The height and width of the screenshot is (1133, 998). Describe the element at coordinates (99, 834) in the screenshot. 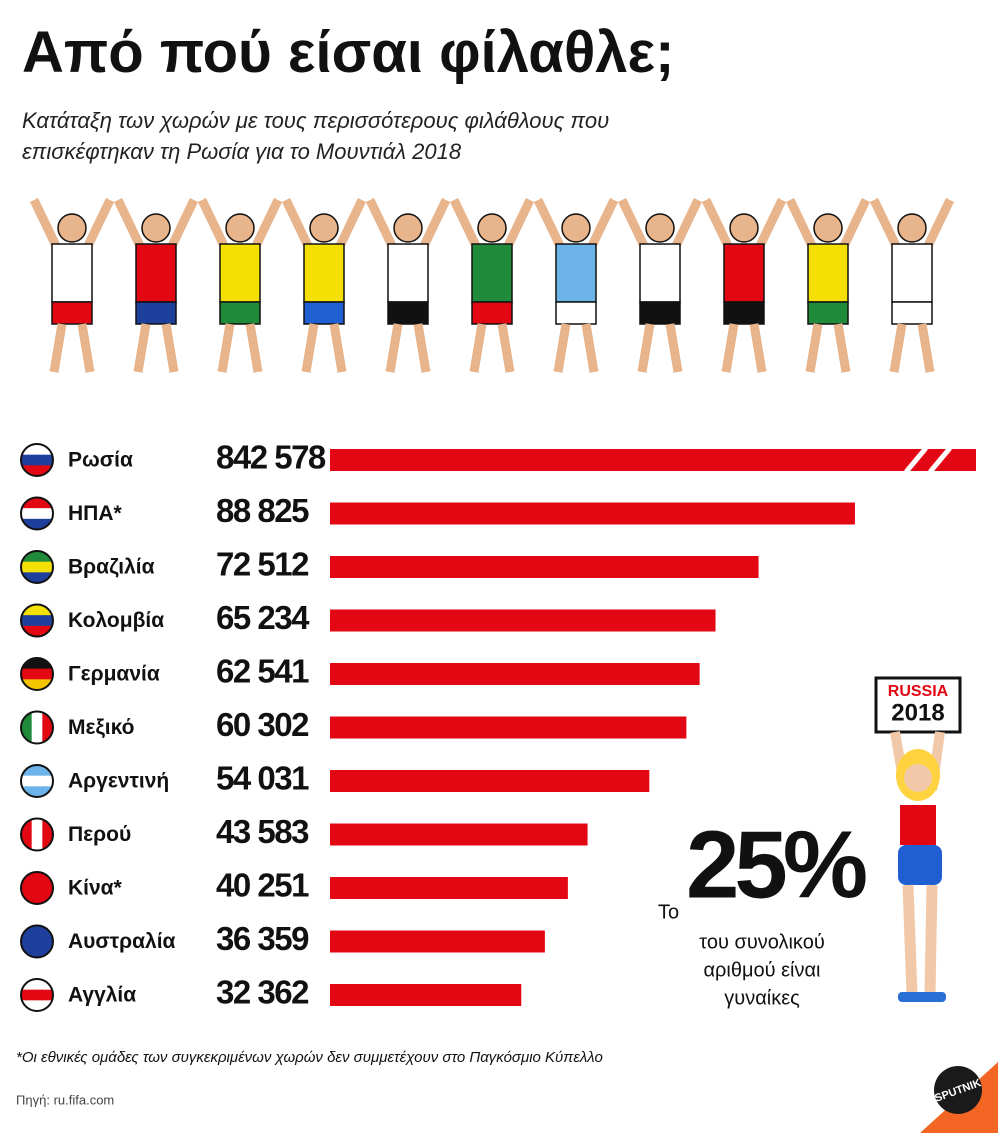

I see `category-label: Περού` at that location.